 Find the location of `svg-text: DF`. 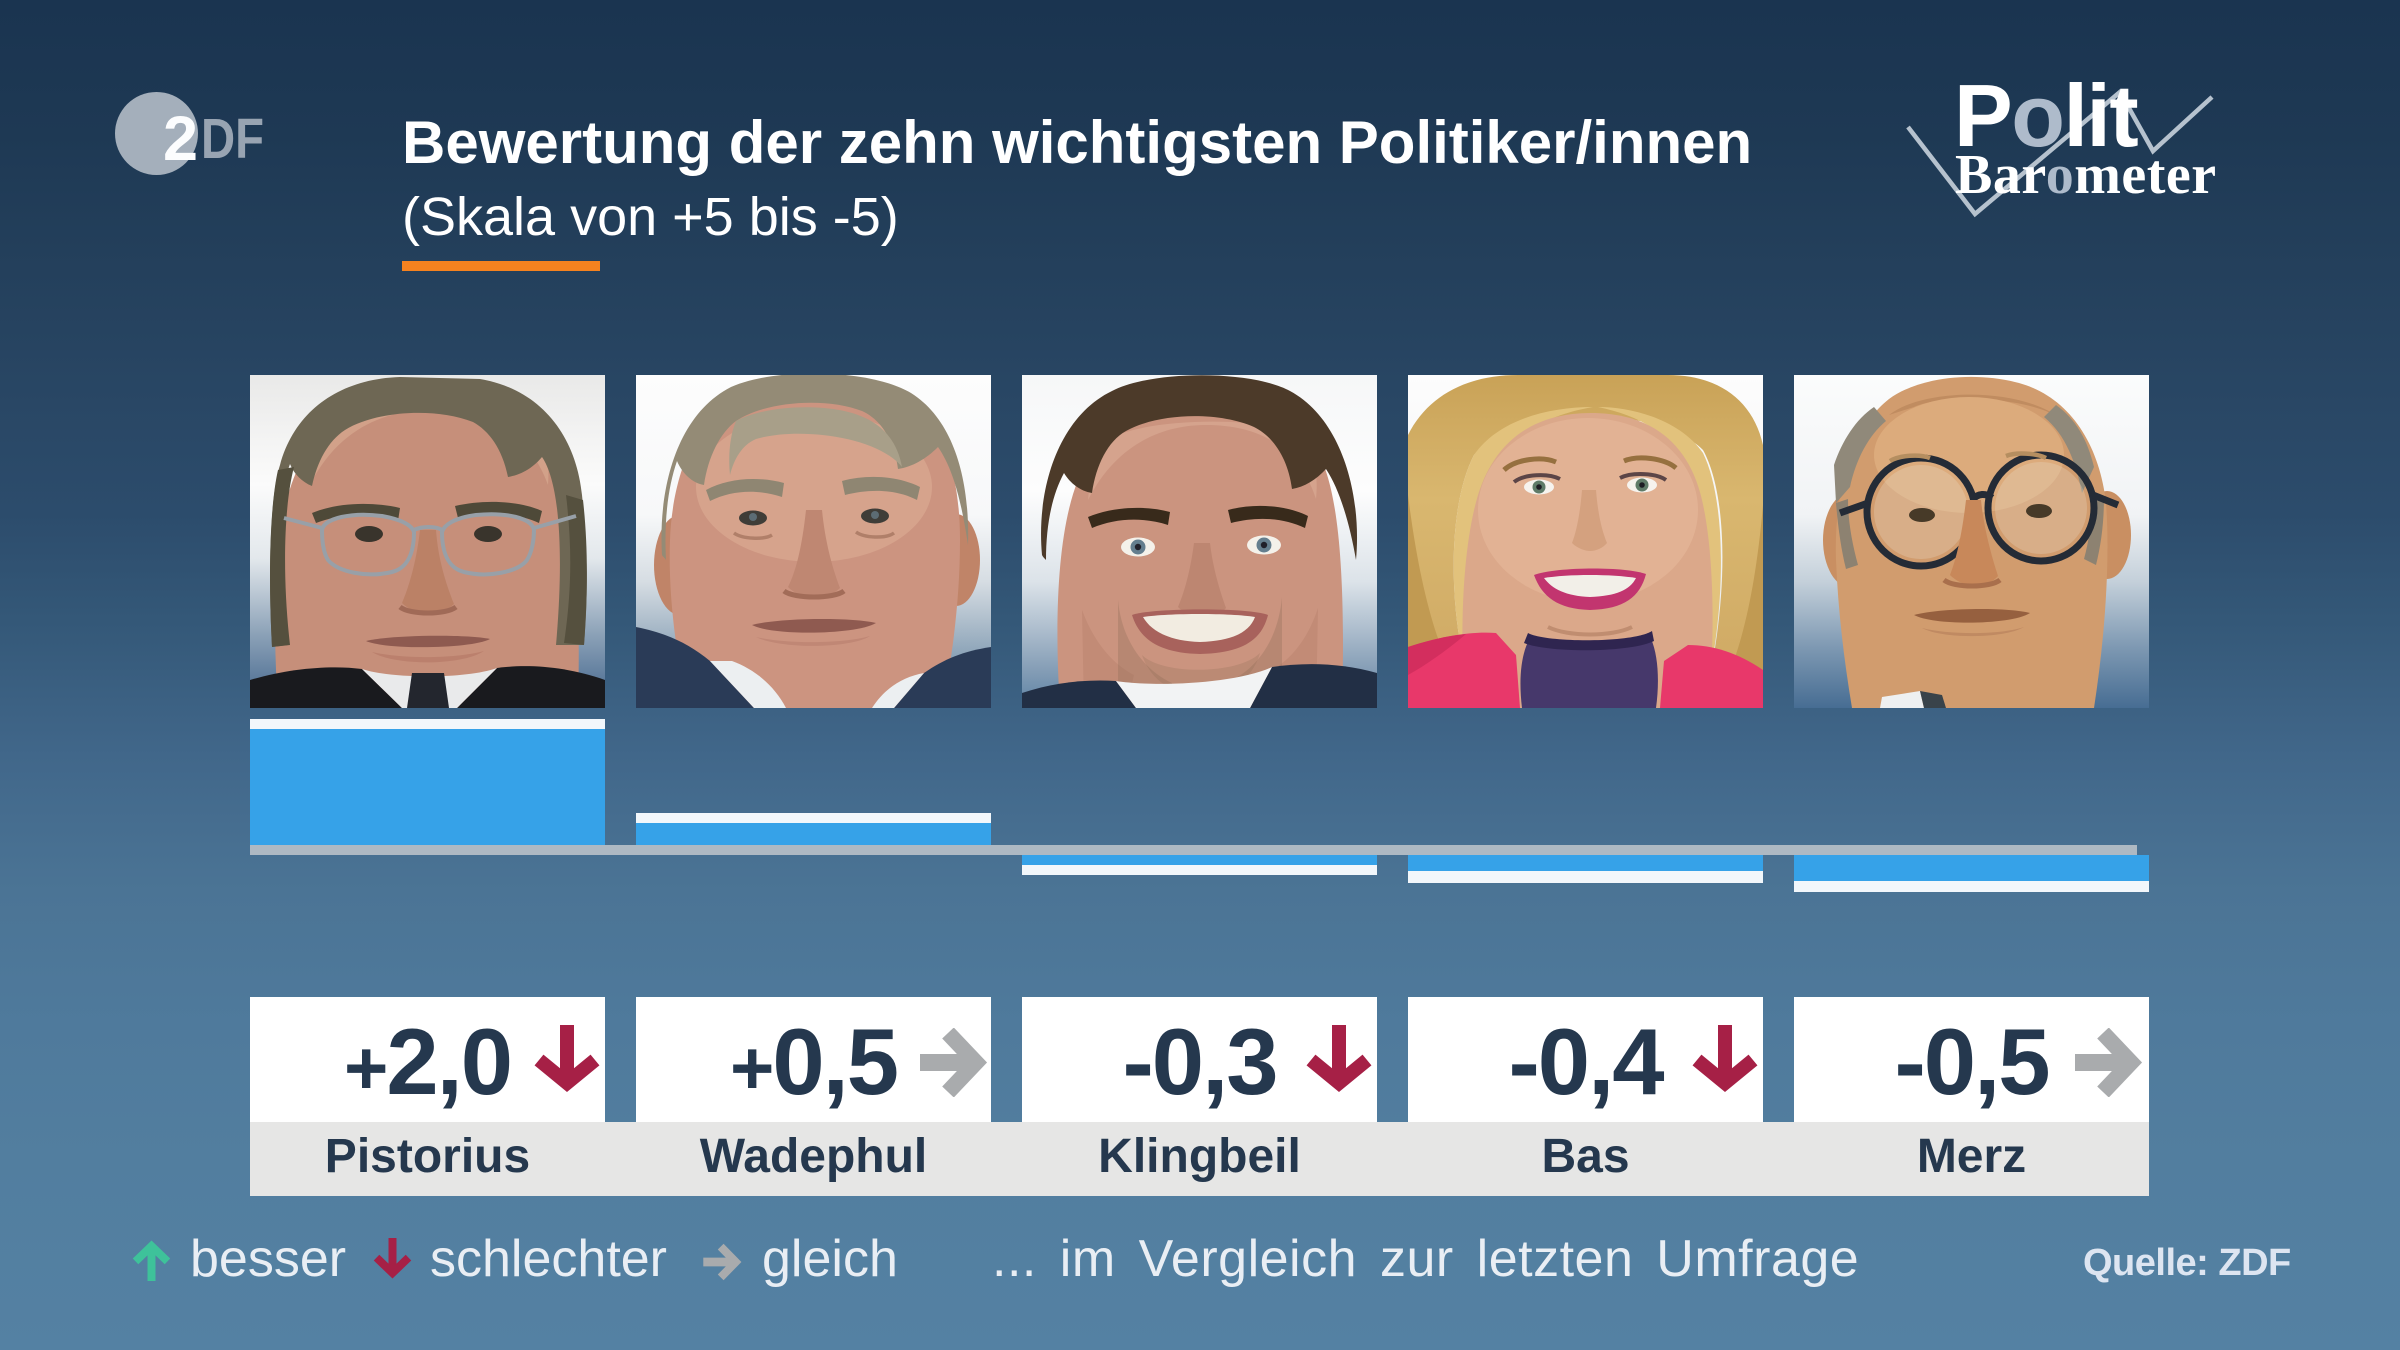

svg-text: DF is located at coordinates (232, 139).